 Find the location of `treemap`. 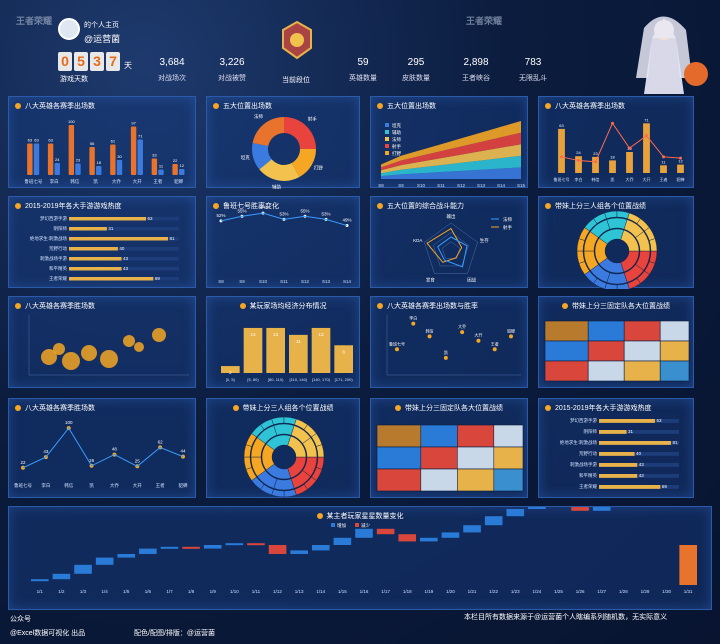

treemap is located at coordinates (450, 458).